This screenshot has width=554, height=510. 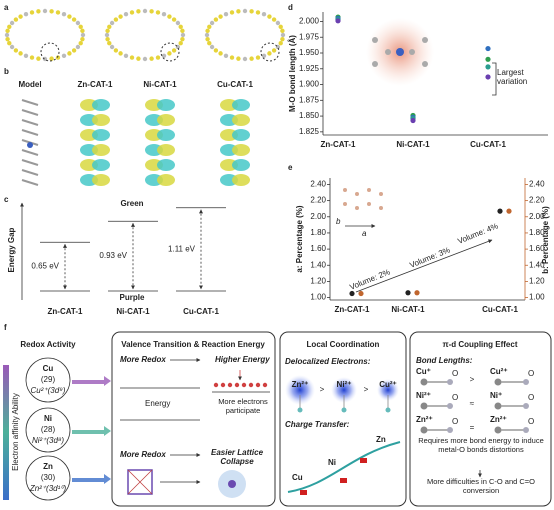 What do you see at coordinates (11, 249) in the screenshot?
I see `y-axis-label: Energy Gap` at bounding box center [11, 249].